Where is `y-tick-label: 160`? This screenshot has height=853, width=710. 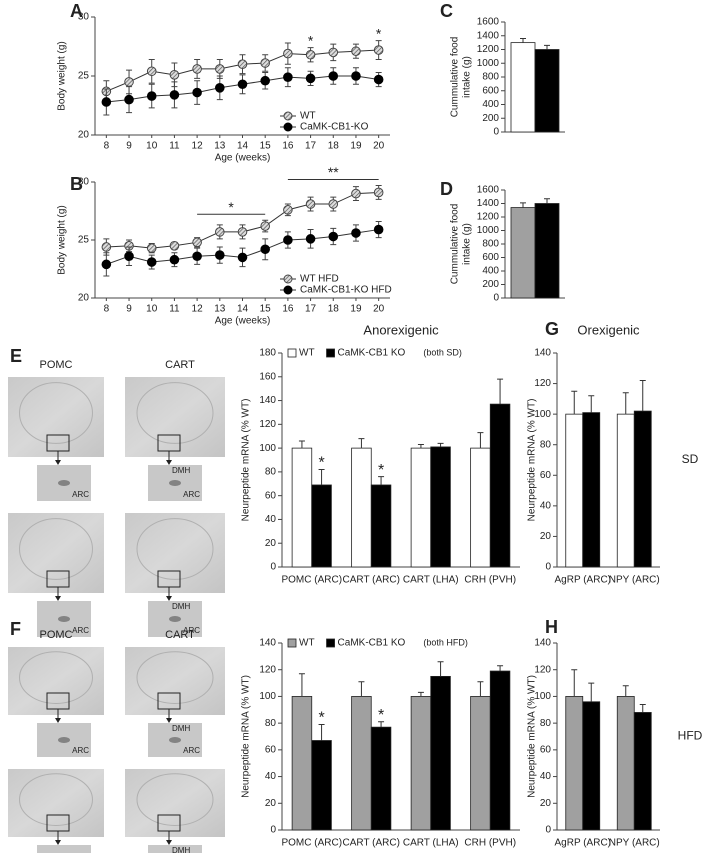
y-tick-label: 160 is located at coordinates (267, 376).